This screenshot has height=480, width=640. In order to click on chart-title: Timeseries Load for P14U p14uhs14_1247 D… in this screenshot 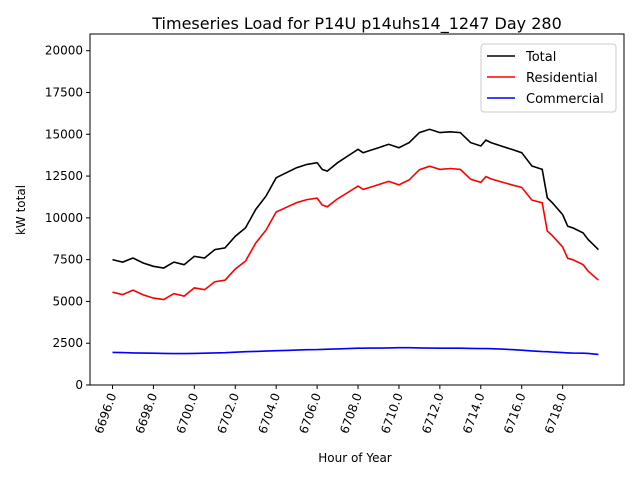, I will do `click(356, 24)`.